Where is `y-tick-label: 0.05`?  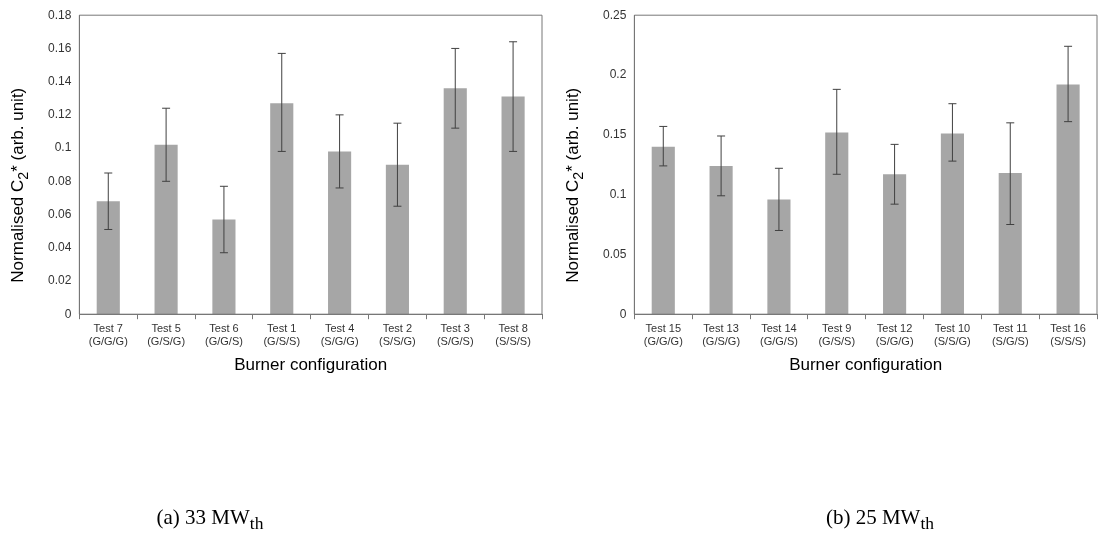 y-tick-label: 0.05 is located at coordinates (615, 253).